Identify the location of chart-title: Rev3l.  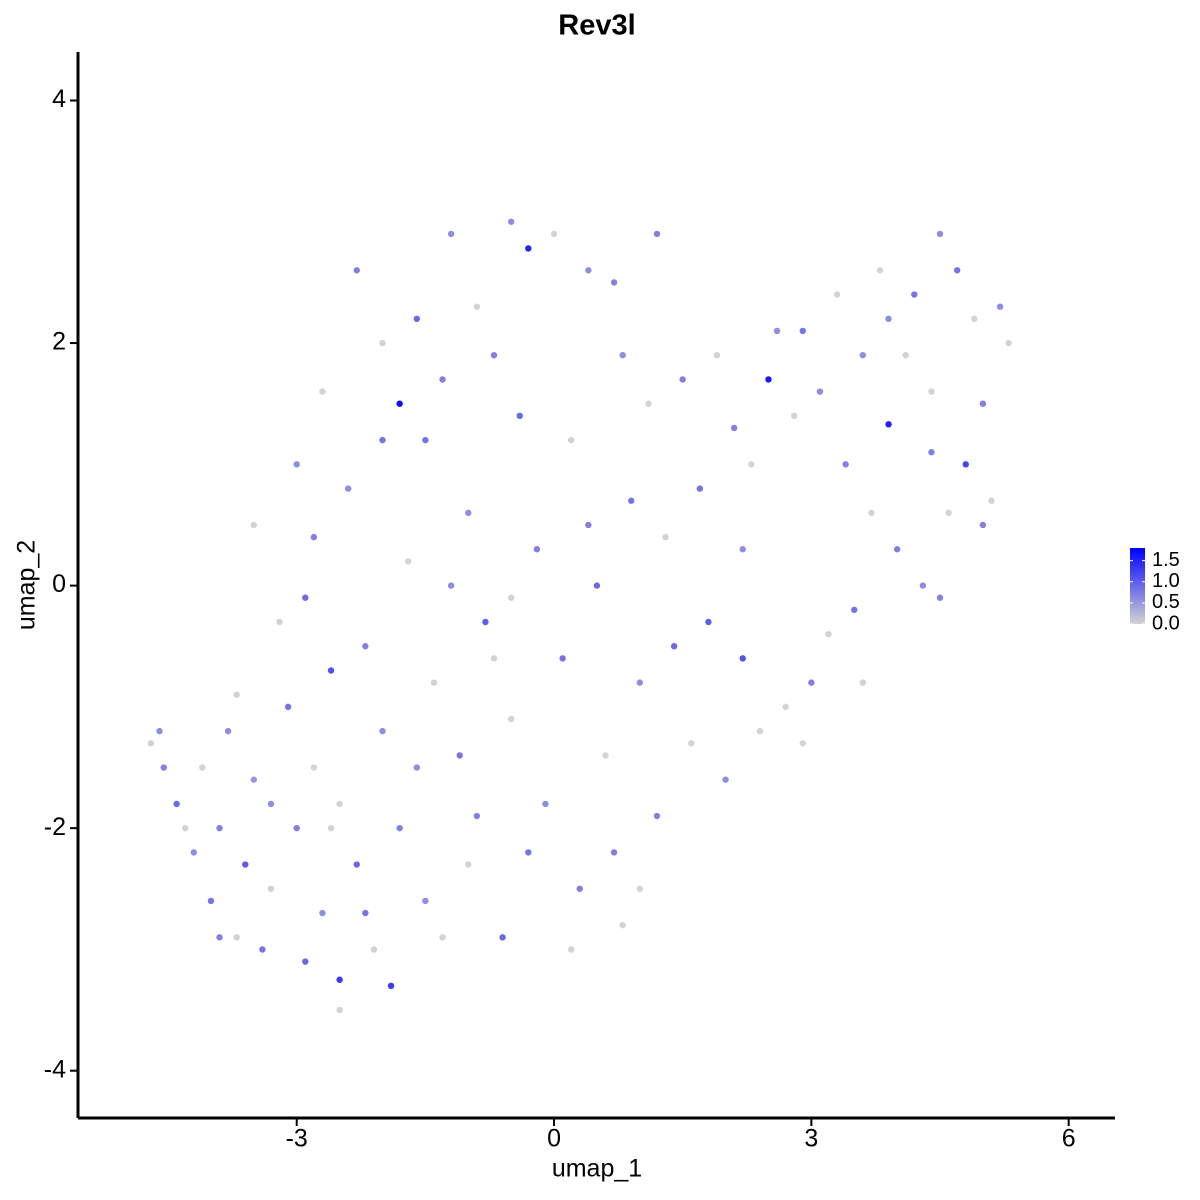
(596, 26).